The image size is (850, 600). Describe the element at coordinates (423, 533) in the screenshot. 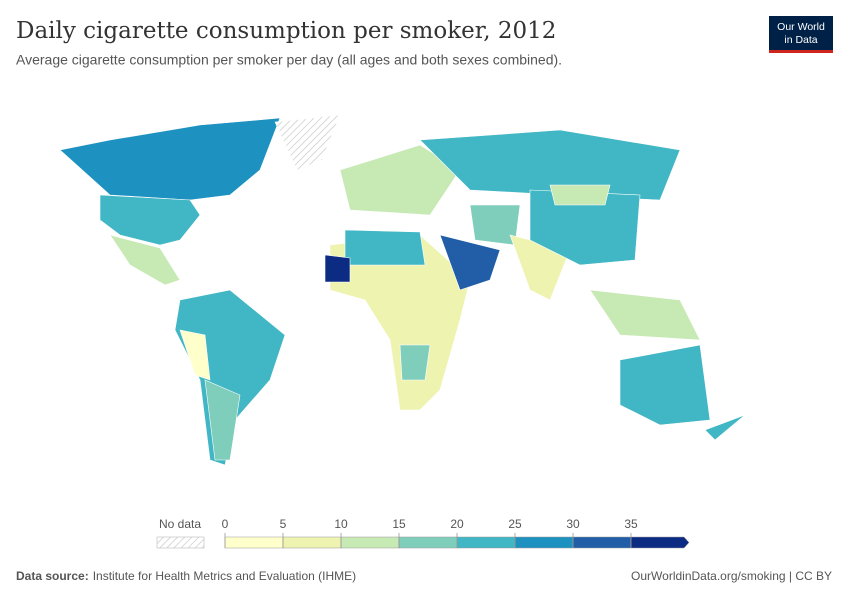

I see `legend: No data 0 5 10 15 20 25 30 35` at that location.